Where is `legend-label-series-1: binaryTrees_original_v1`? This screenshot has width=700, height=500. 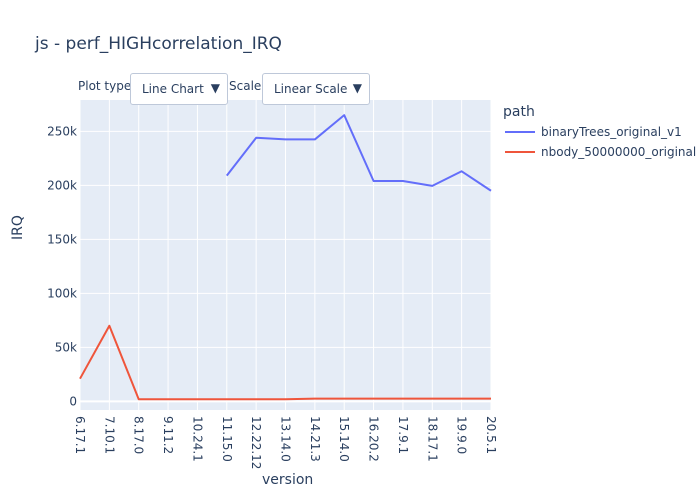
legend-label-series-1: binaryTrees_original_v1 is located at coordinates (611, 132).